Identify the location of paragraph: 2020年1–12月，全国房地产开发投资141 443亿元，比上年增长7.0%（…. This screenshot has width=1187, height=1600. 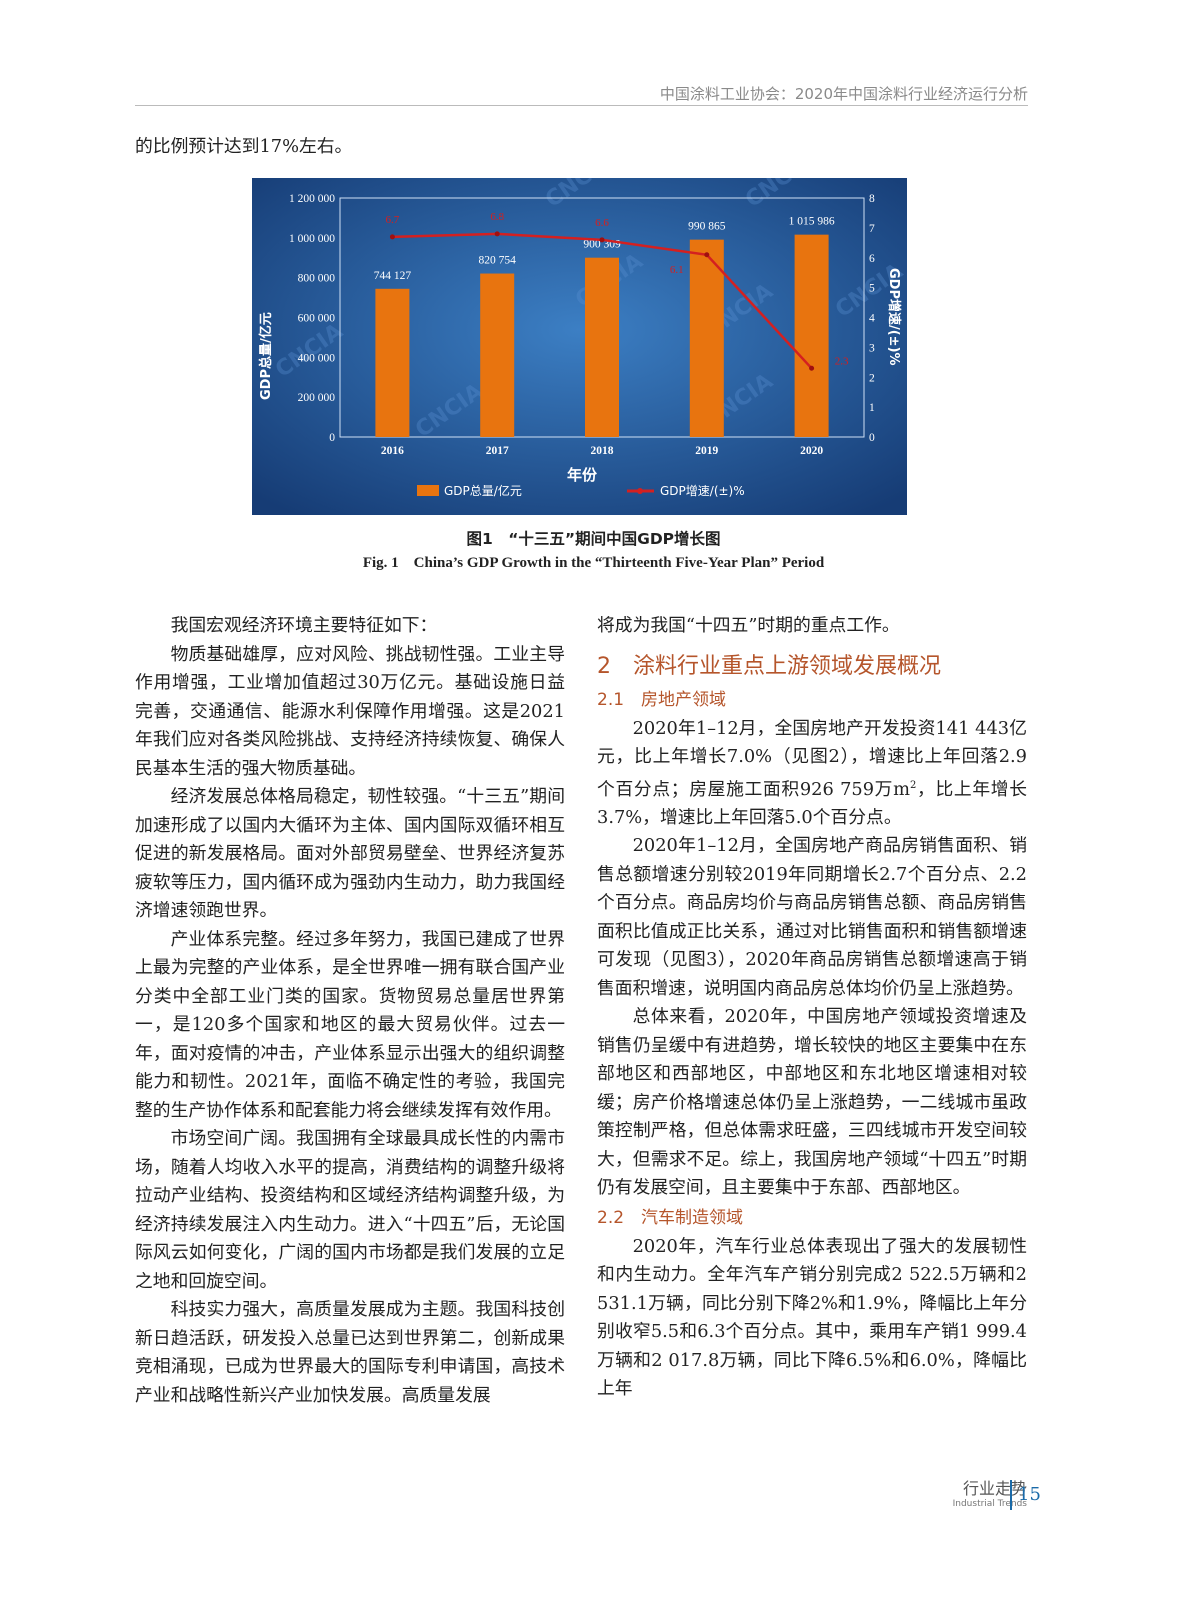
(812, 774).